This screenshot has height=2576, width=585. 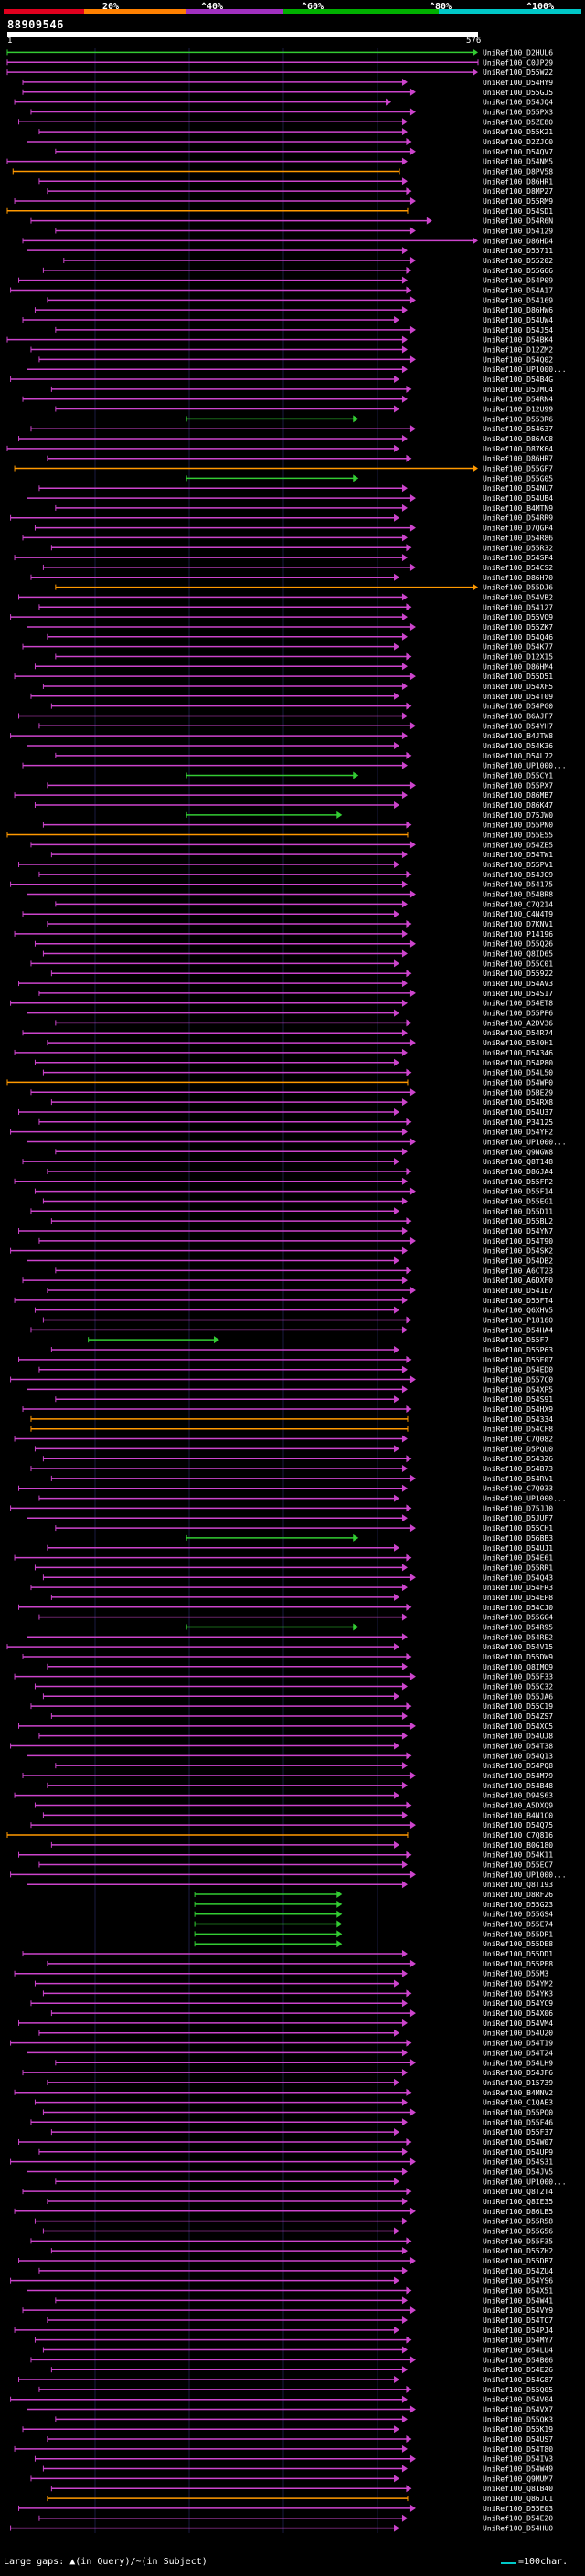 What do you see at coordinates (518, 439) in the screenshot?
I see `hit-label: UniRef100_D86AC8` at bounding box center [518, 439].